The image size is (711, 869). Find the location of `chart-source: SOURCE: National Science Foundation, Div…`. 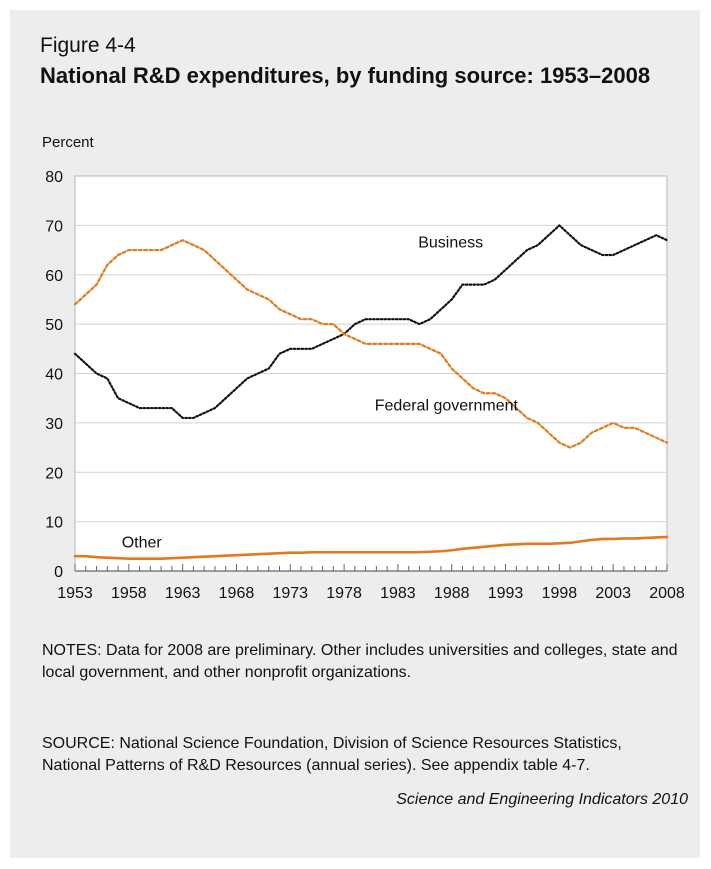

chart-source: SOURCE: National Science Foundation, Div… is located at coordinates (332, 754).